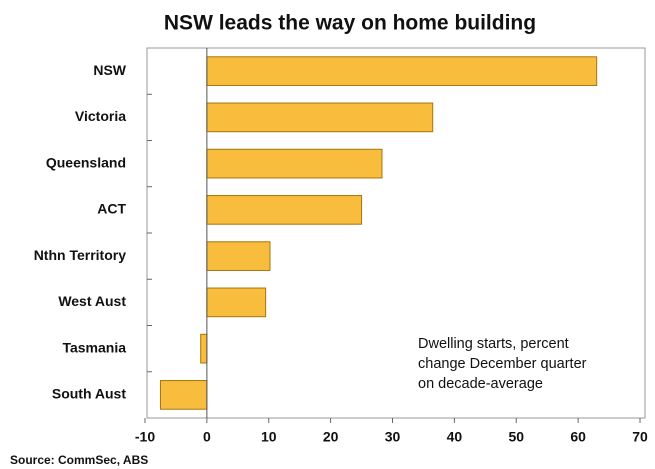 The image size is (655, 469). What do you see at coordinates (79, 460) in the screenshot?
I see `source-note: Source: CommSec, ABS` at bounding box center [79, 460].